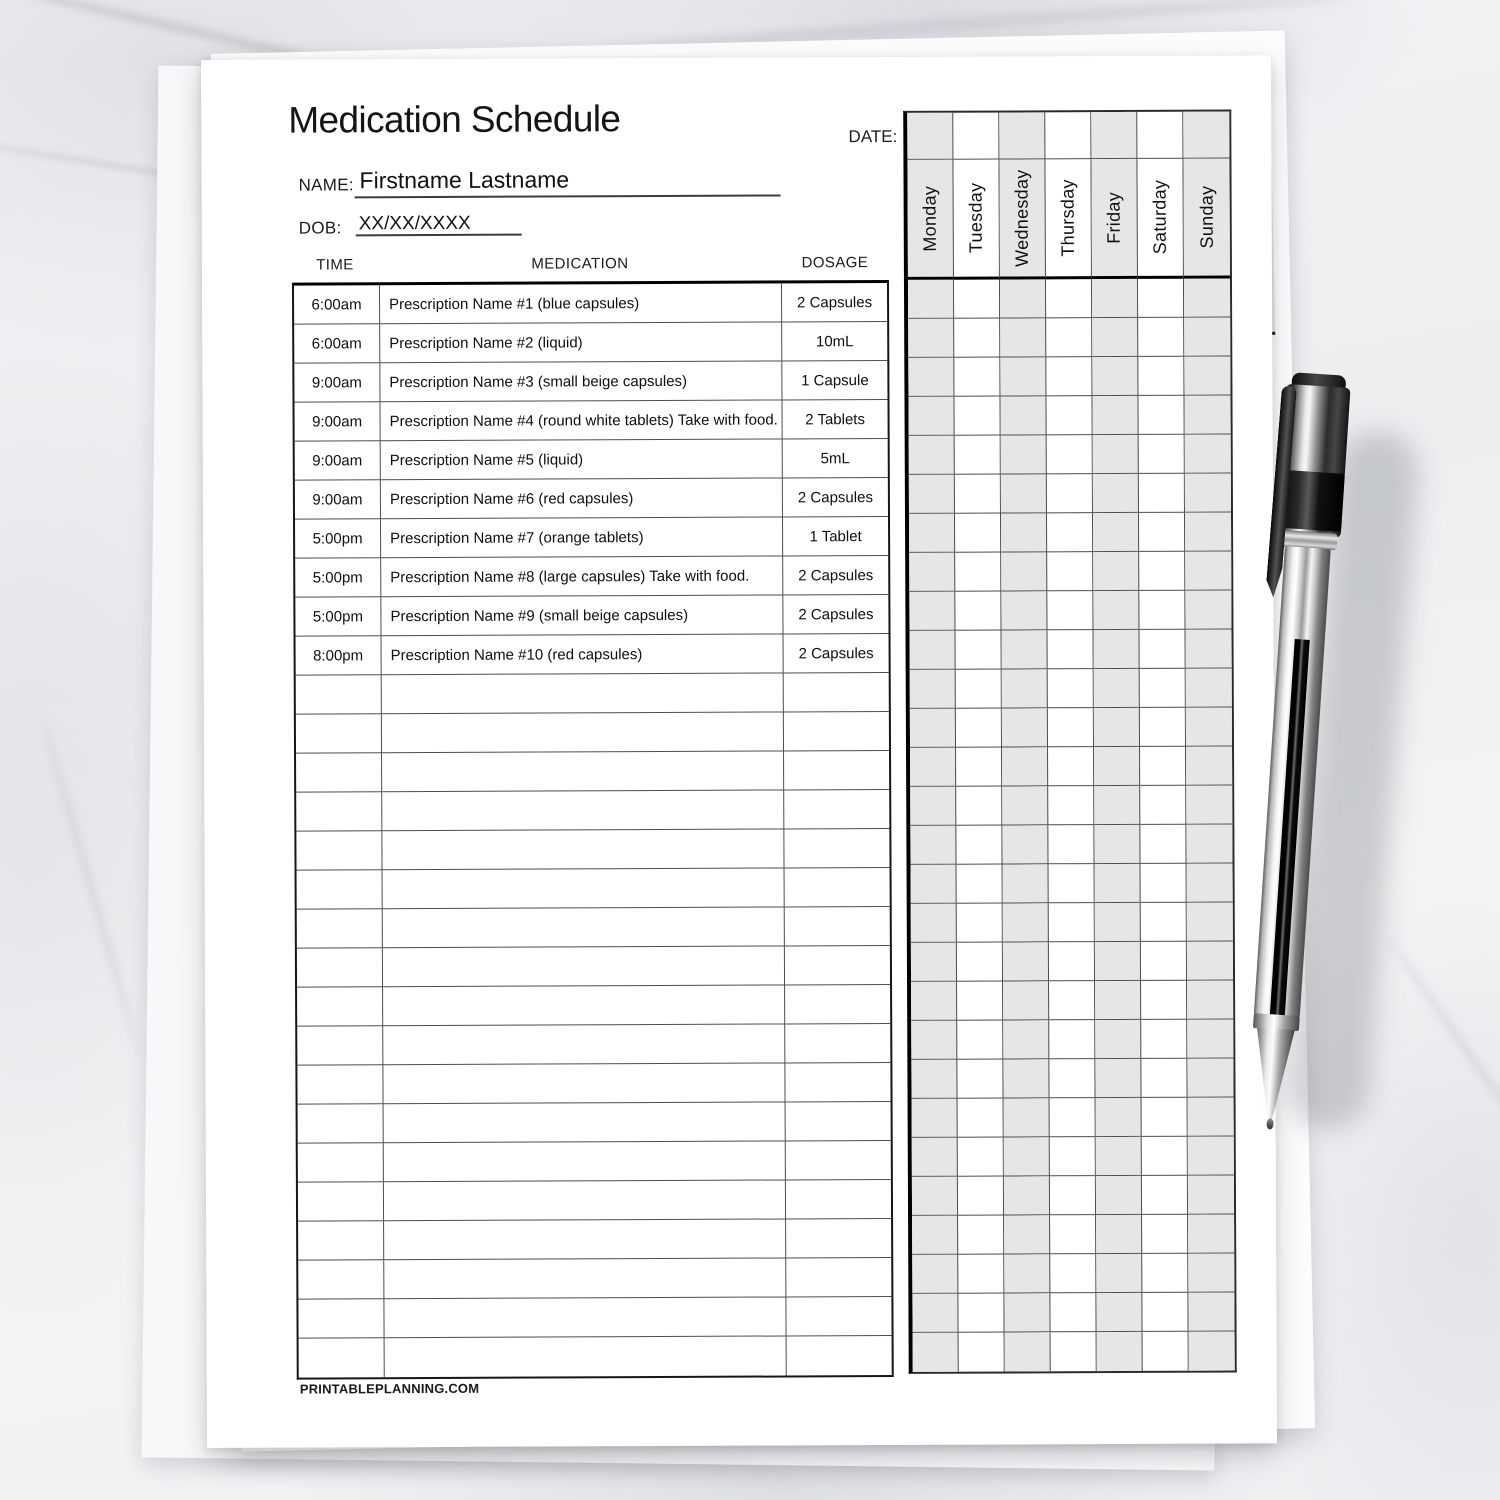  What do you see at coordinates (438, 226) in the screenshot?
I see `dob-underline` at bounding box center [438, 226].